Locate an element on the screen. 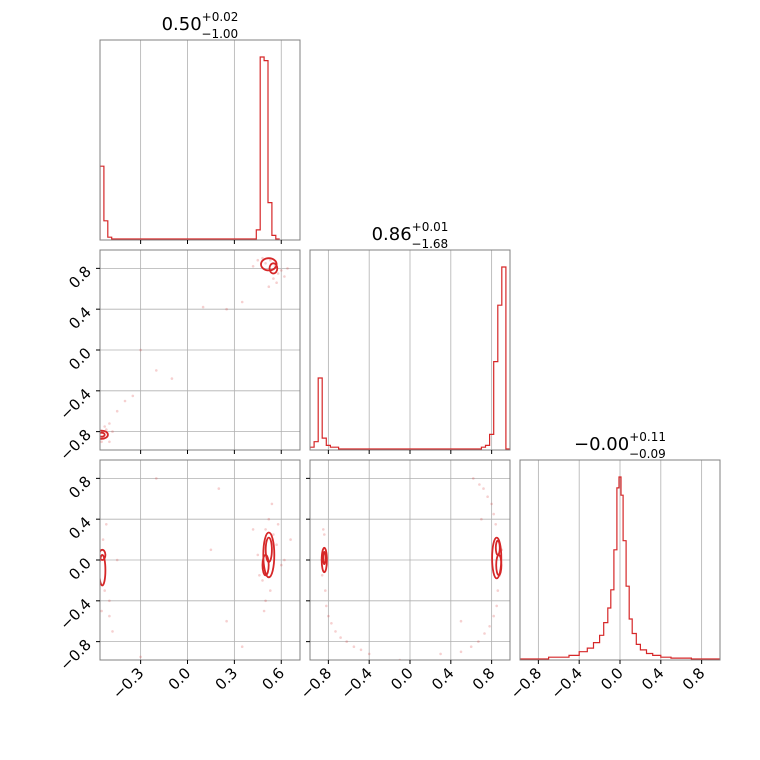  scatter-1-2-xtick-label: 0.0 is located at coordinates (402, 679).